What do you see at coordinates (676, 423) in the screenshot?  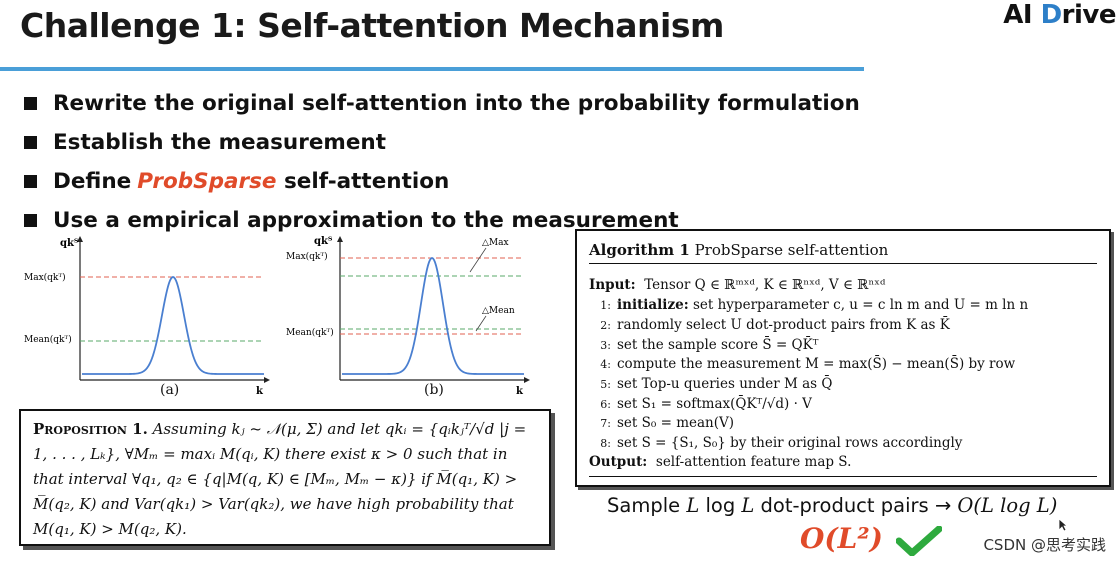 I see `step-text: set S₀ = mean(V)` at bounding box center [676, 423].